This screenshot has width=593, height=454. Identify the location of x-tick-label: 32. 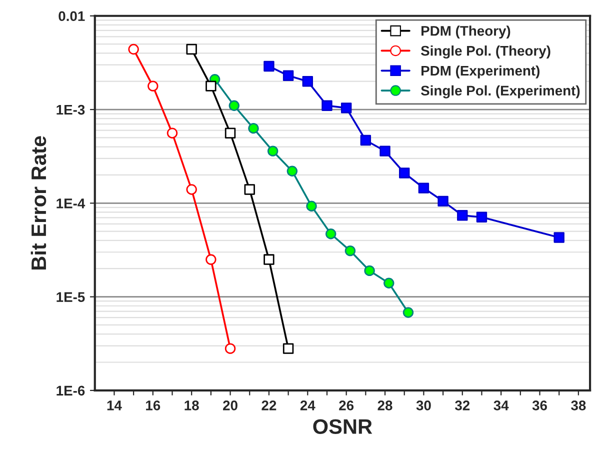
(462, 405).